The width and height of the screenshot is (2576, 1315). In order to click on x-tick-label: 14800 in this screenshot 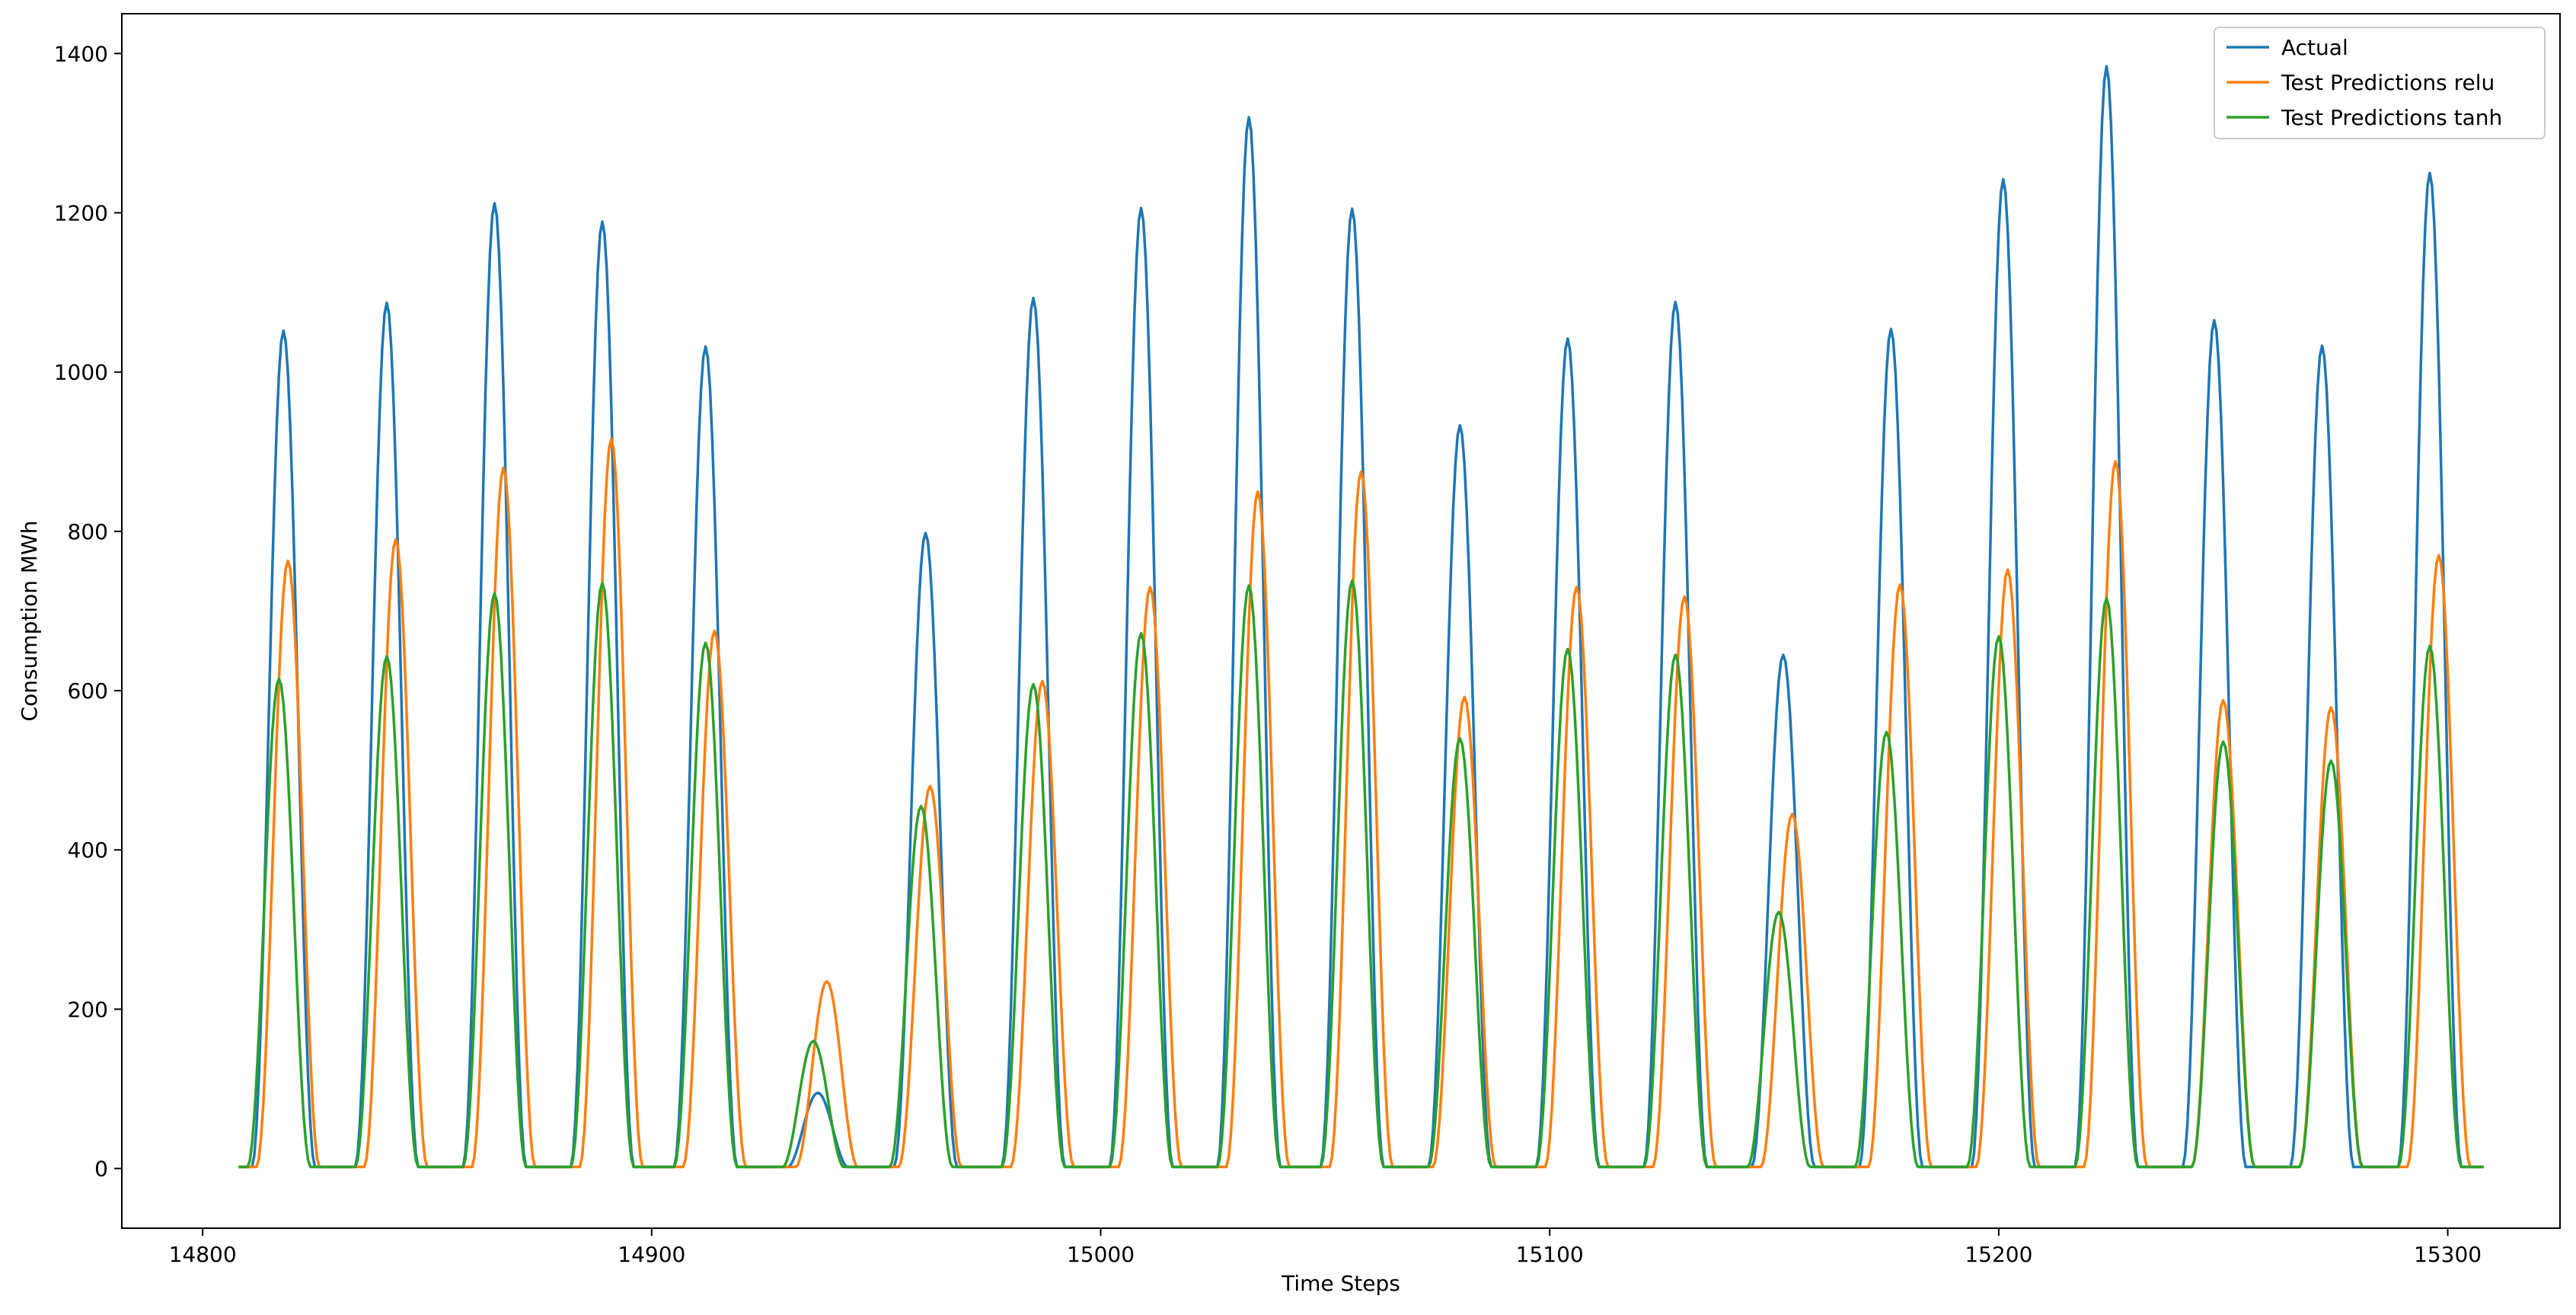, I will do `click(203, 1254)`.